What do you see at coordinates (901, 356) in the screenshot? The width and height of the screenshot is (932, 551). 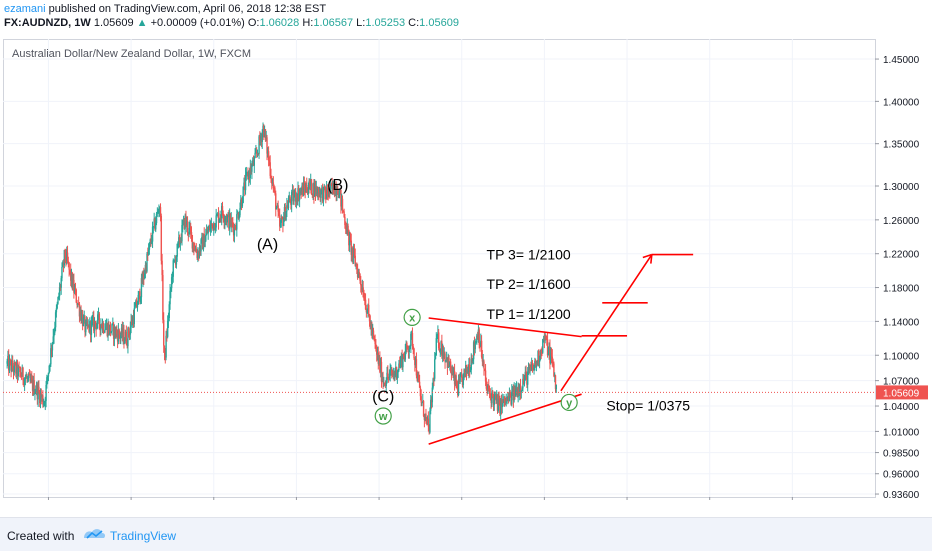 I see `y-tick-label: 1.10000` at bounding box center [901, 356].